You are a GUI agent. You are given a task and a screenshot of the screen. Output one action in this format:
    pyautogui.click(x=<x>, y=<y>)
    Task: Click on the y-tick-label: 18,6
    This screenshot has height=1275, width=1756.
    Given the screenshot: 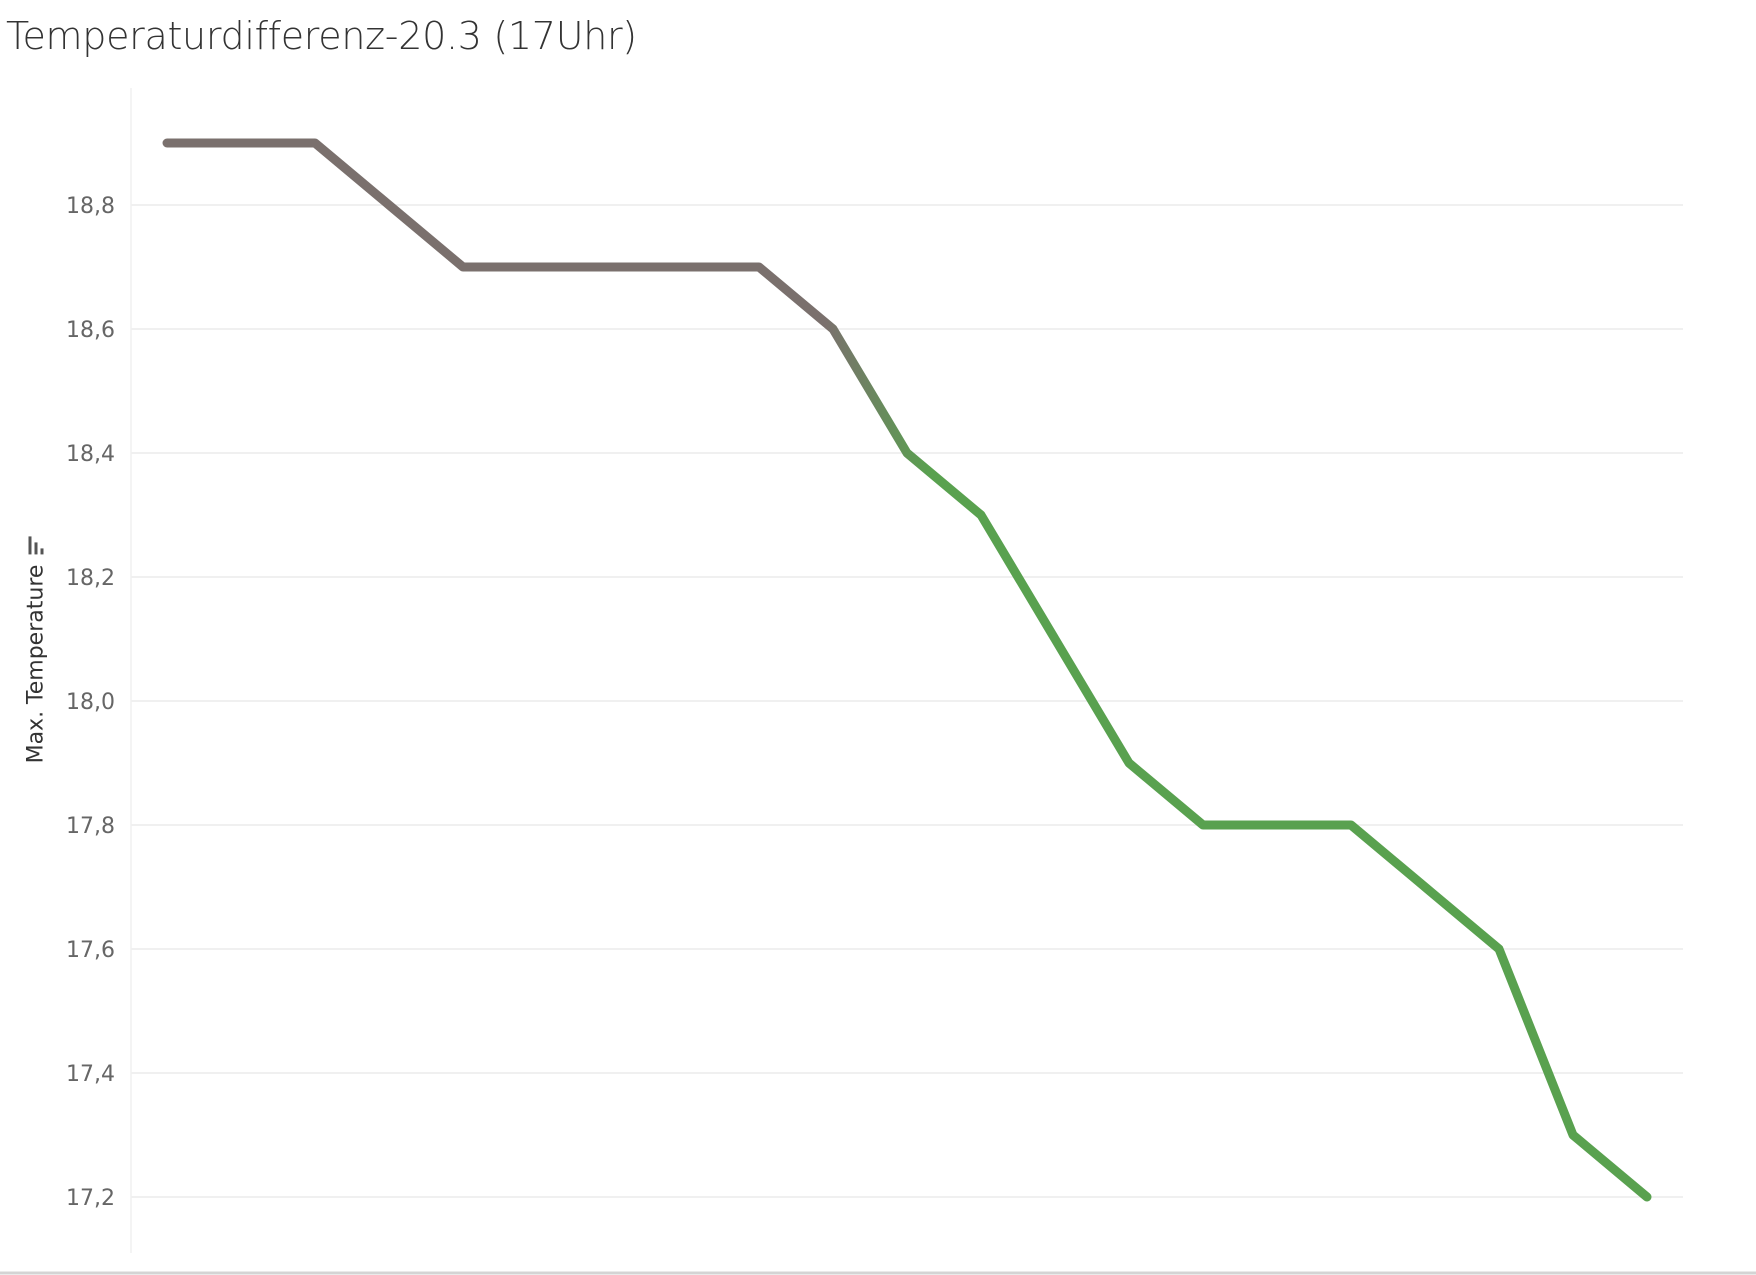 What is the action you would take?
    pyautogui.click(x=90, y=330)
    